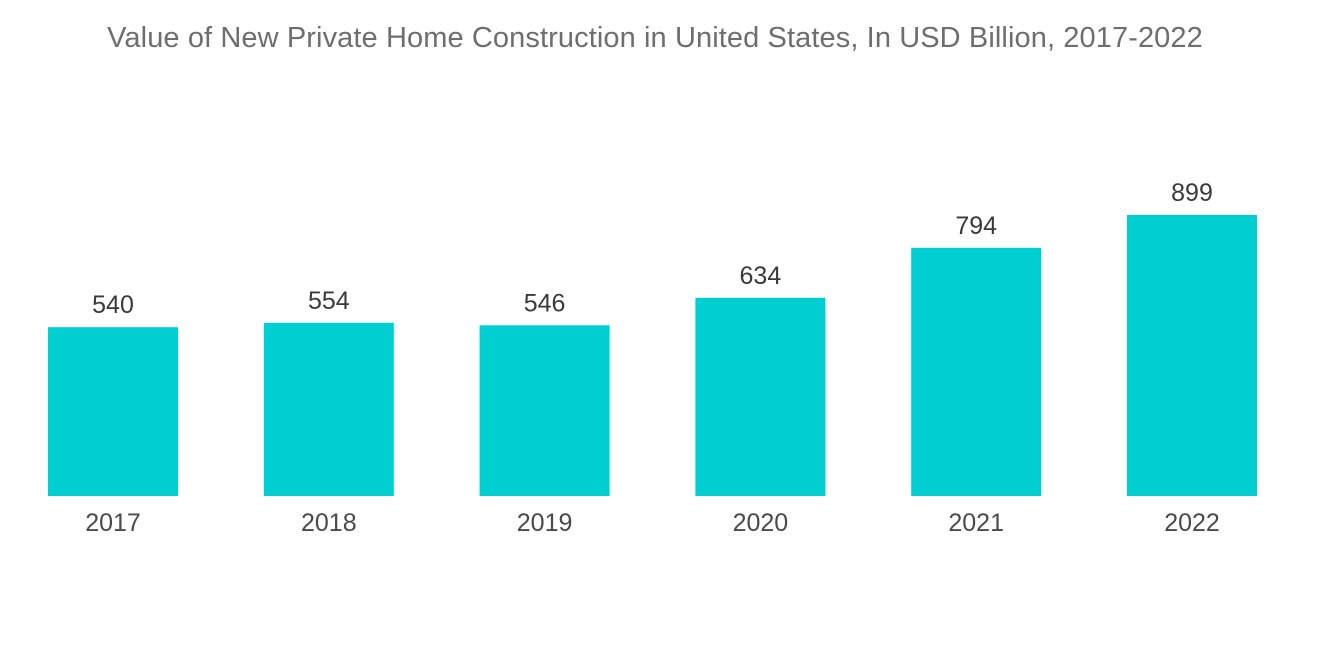  I want to click on bar-2018, so click(328, 409).